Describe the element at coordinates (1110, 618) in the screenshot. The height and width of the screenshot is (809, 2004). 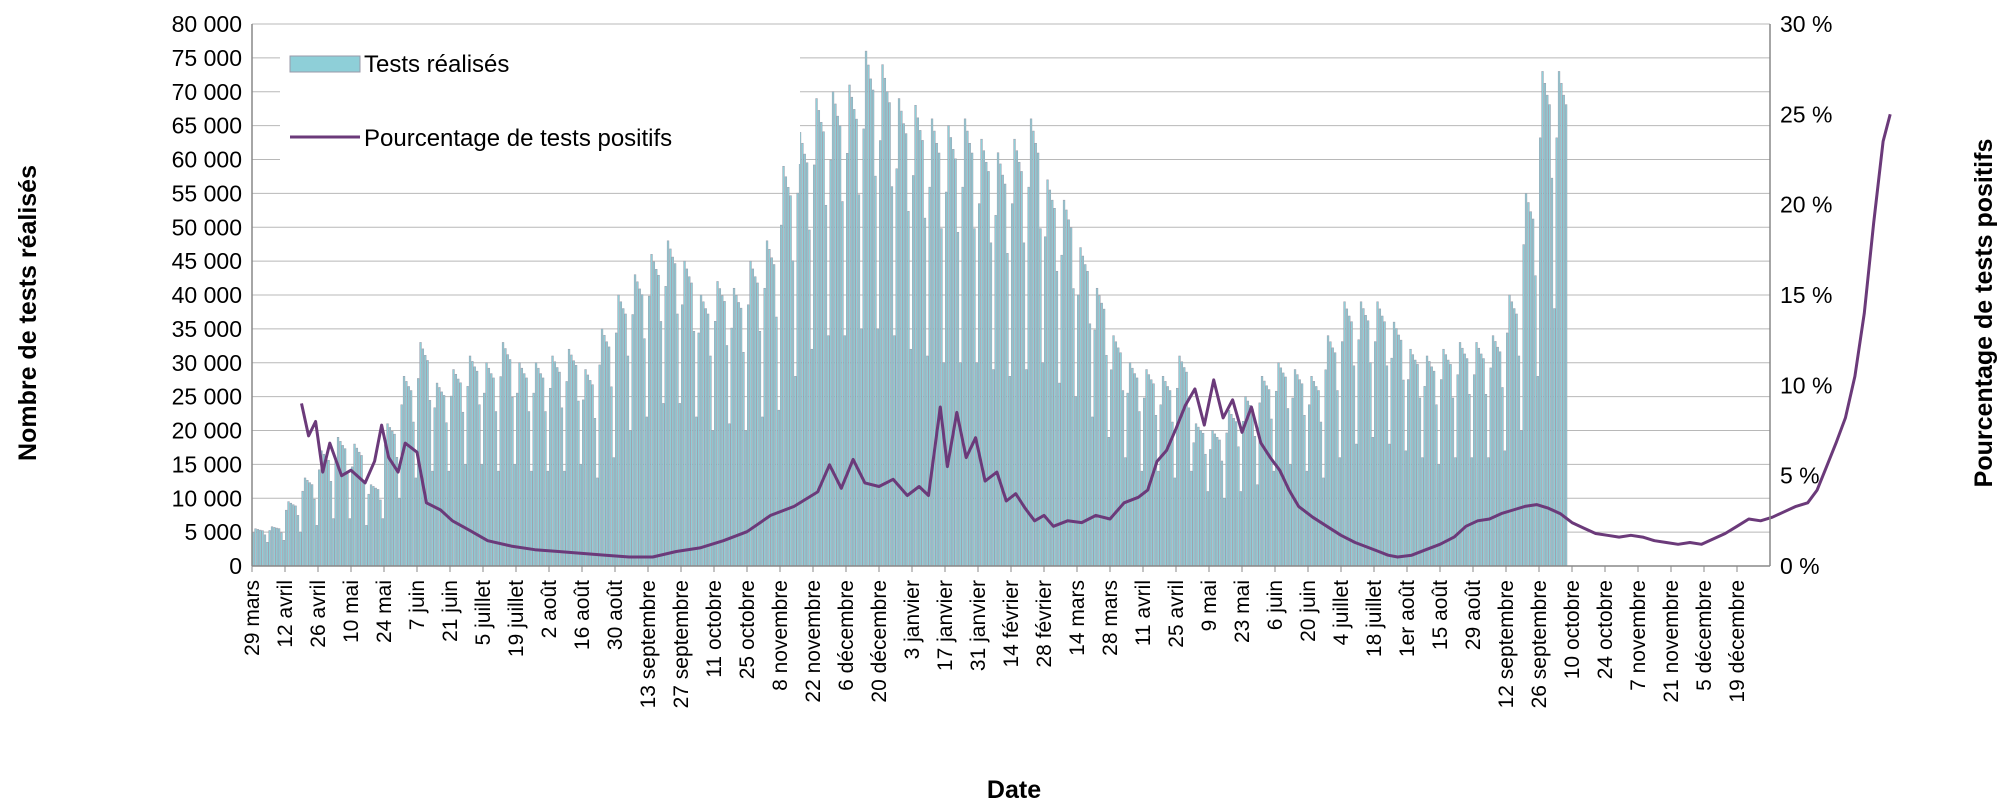
I see `x-tick-label: 28 mars` at that location.